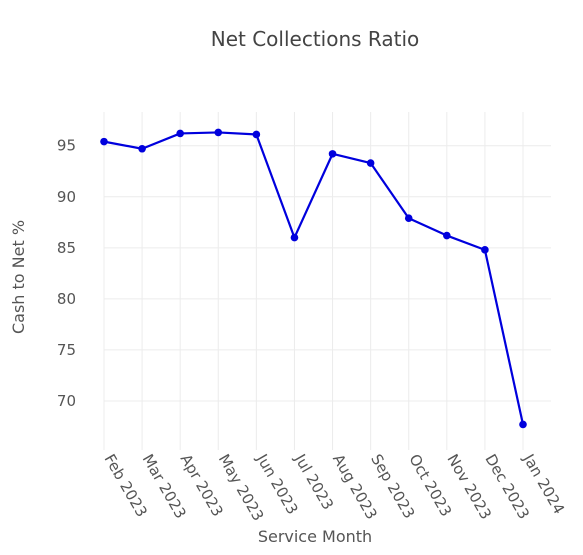  What do you see at coordinates (66, 350) in the screenshot?
I see `y-tick-label: 75` at bounding box center [66, 350].